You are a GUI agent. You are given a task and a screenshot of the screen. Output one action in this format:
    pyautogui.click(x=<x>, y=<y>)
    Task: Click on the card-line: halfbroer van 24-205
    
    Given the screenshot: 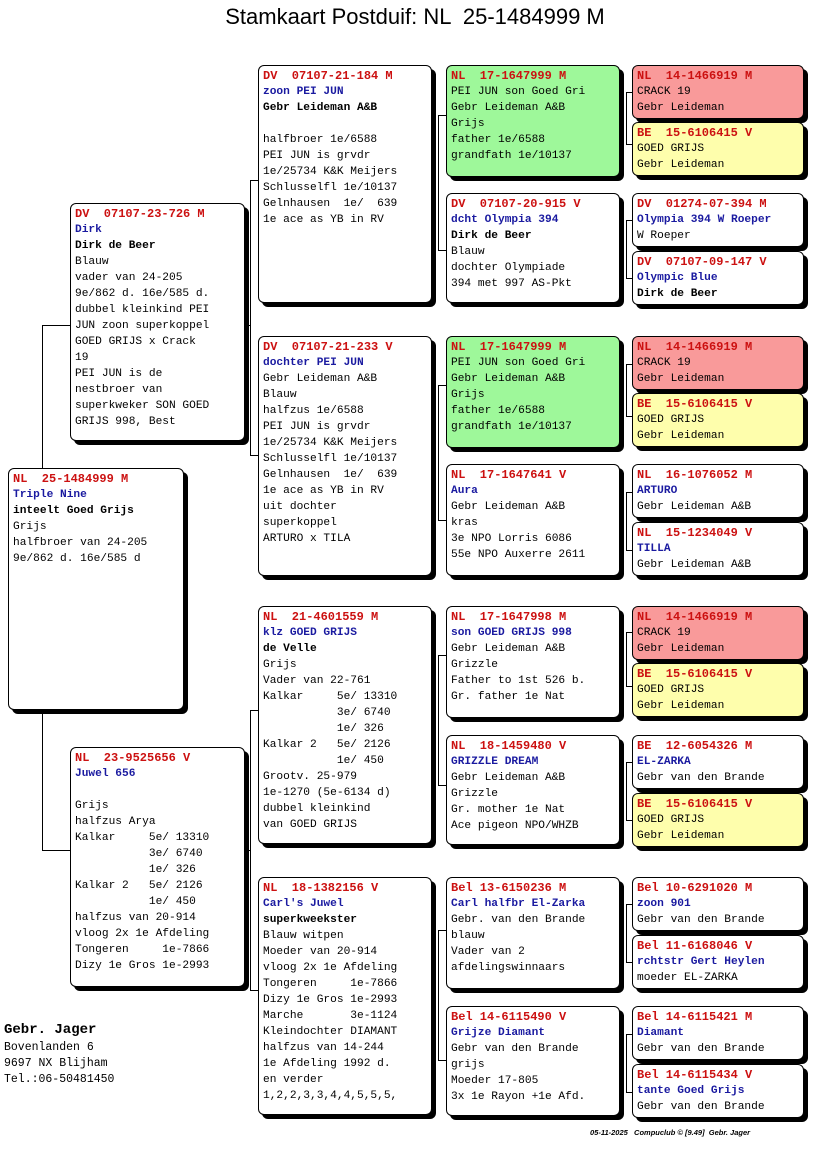 What is the action you would take?
    pyautogui.click(x=80, y=543)
    